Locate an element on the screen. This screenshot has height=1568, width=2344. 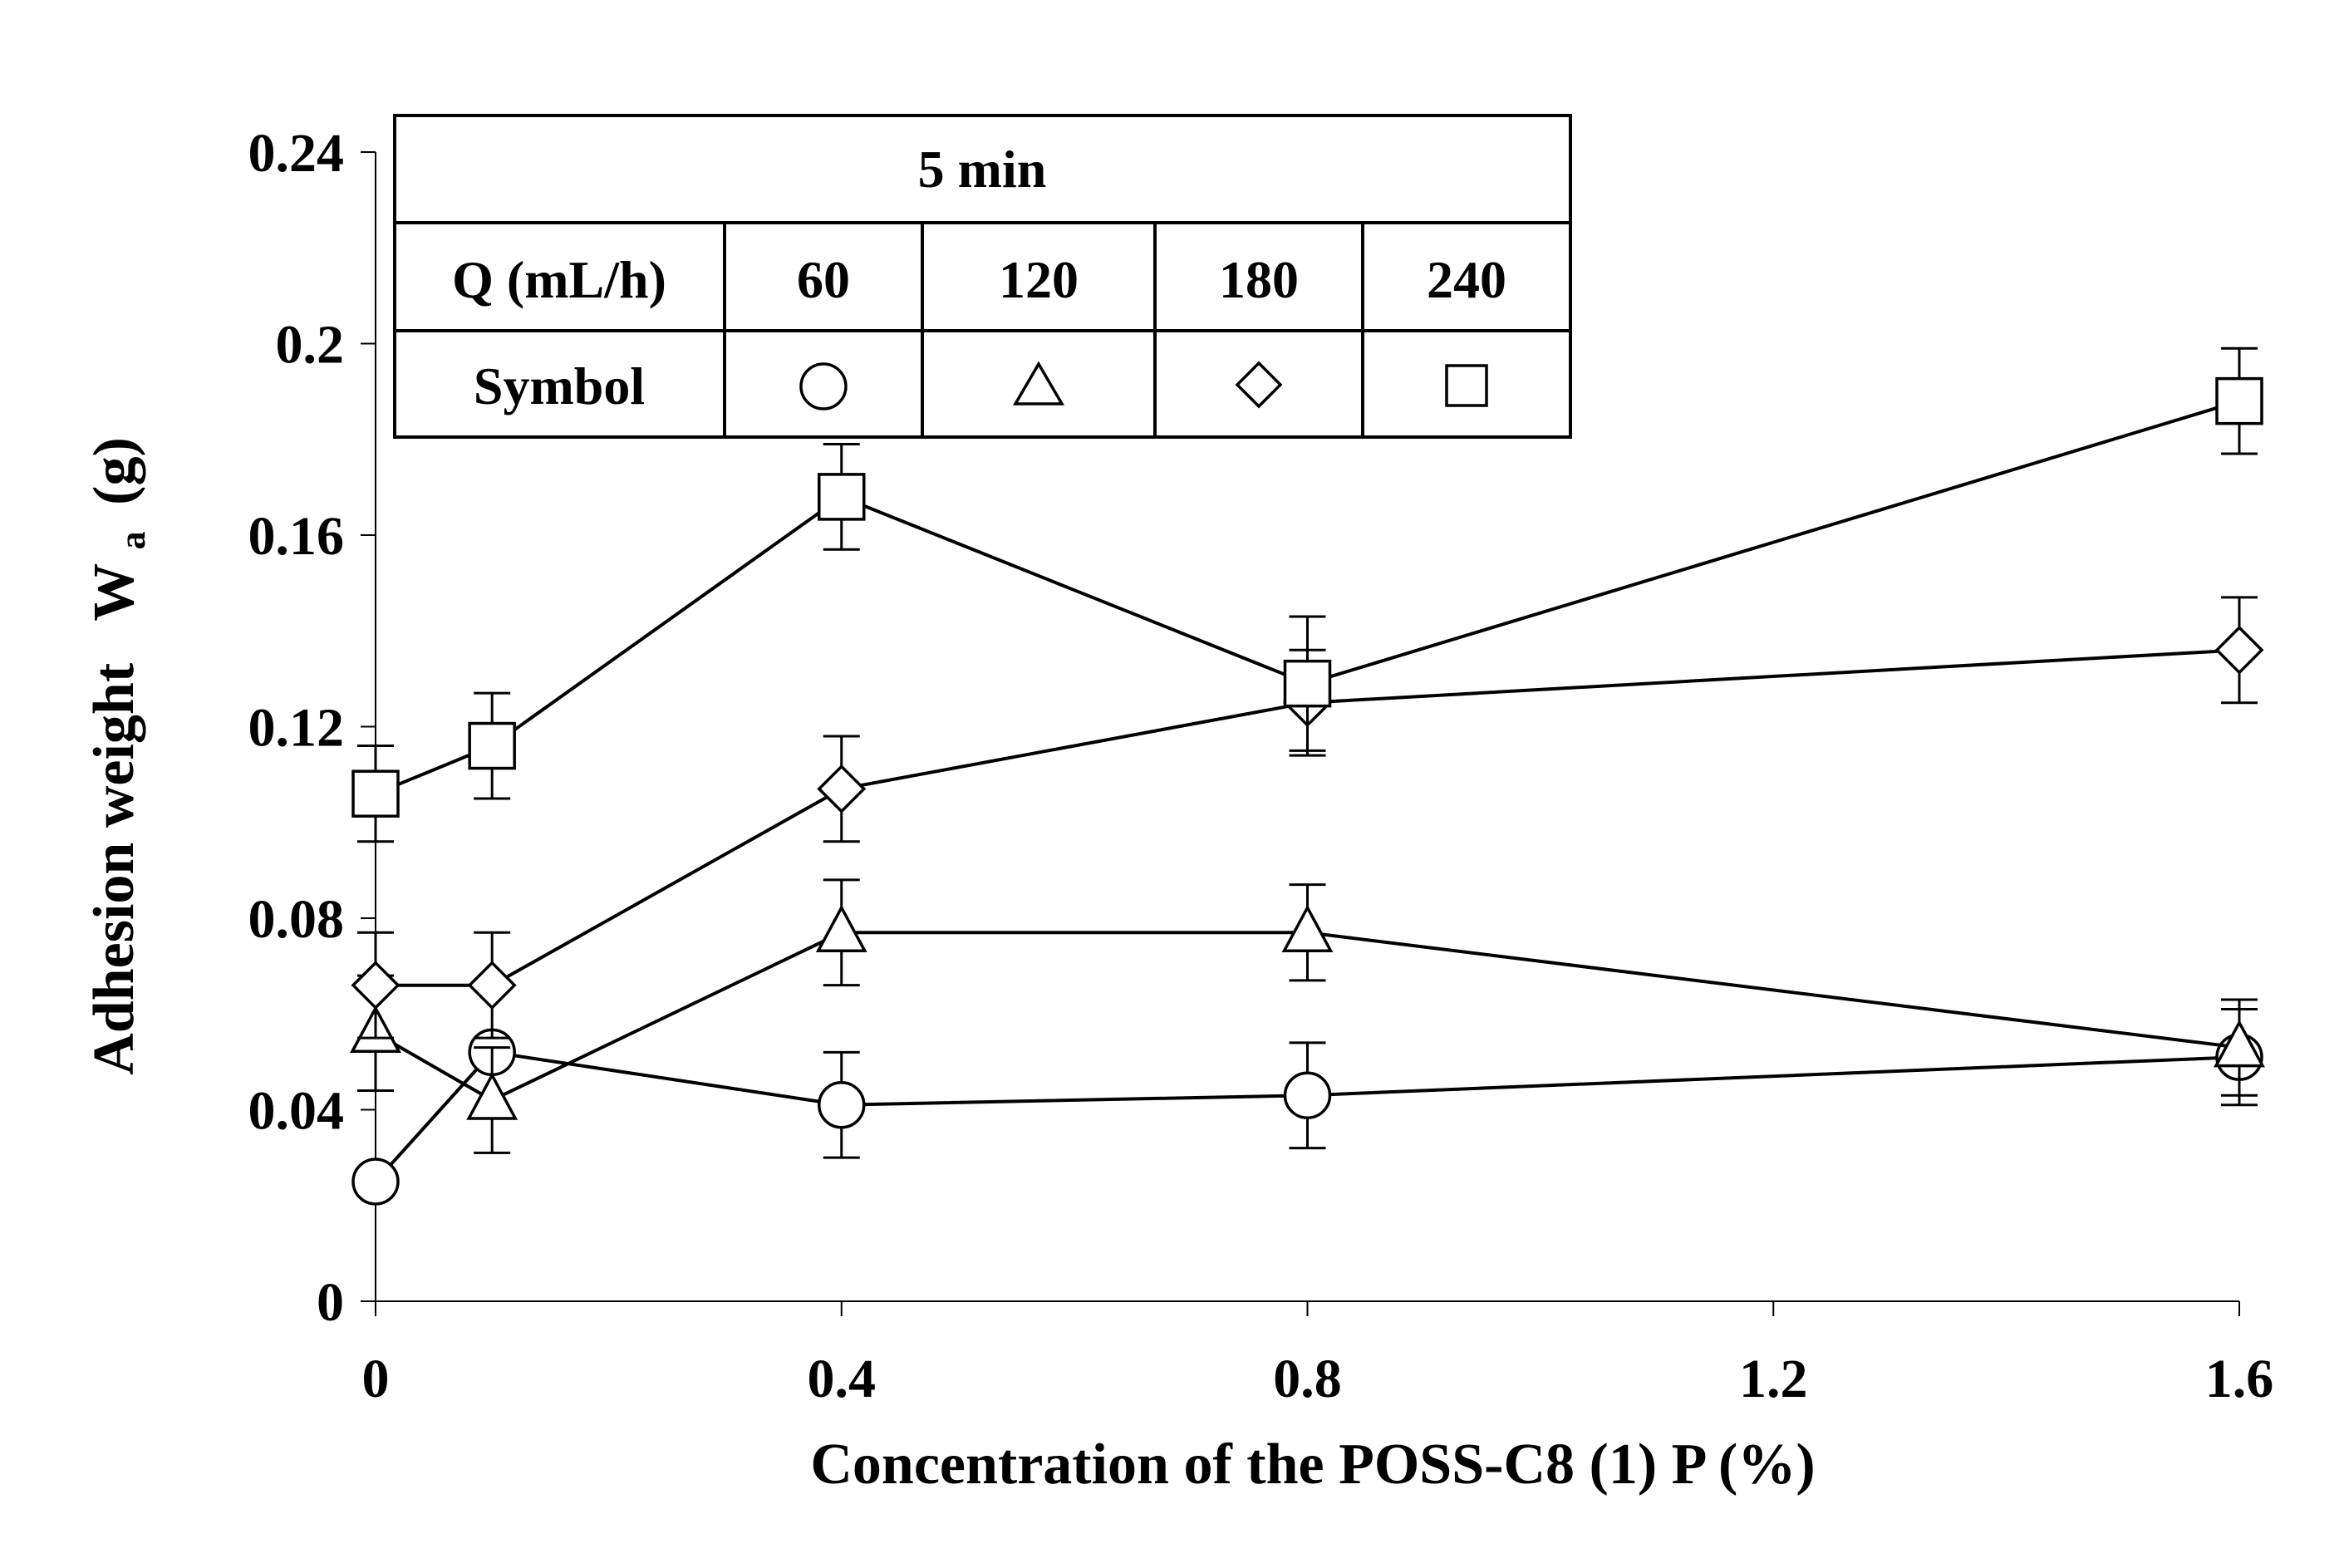
y-axis-title: Adhesion weight W a (g) is located at coordinates (120, 756).